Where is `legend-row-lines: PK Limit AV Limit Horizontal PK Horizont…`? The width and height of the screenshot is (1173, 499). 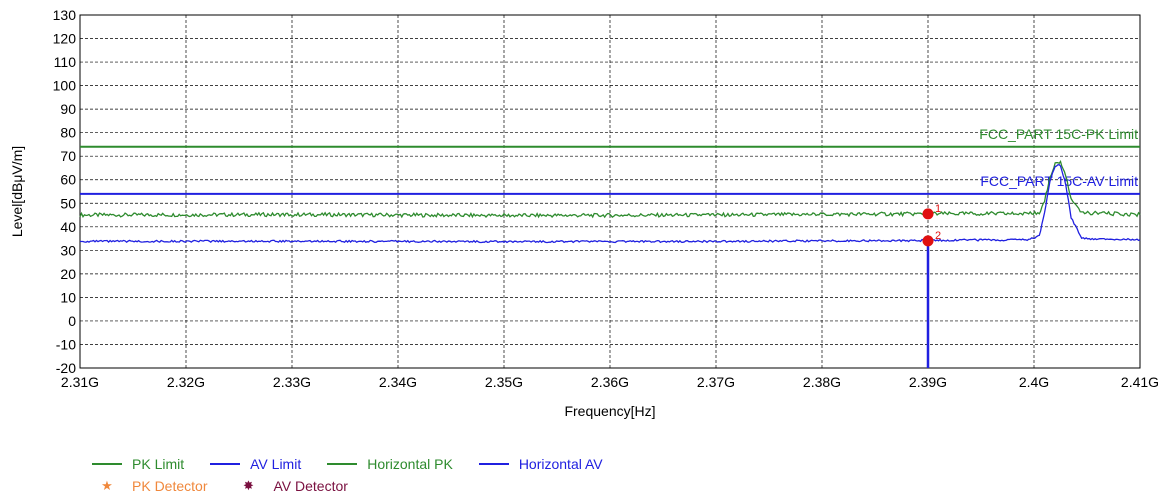
legend-row-lines: PK Limit AV Limit Horizontal PK Horizont… is located at coordinates (360, 464).